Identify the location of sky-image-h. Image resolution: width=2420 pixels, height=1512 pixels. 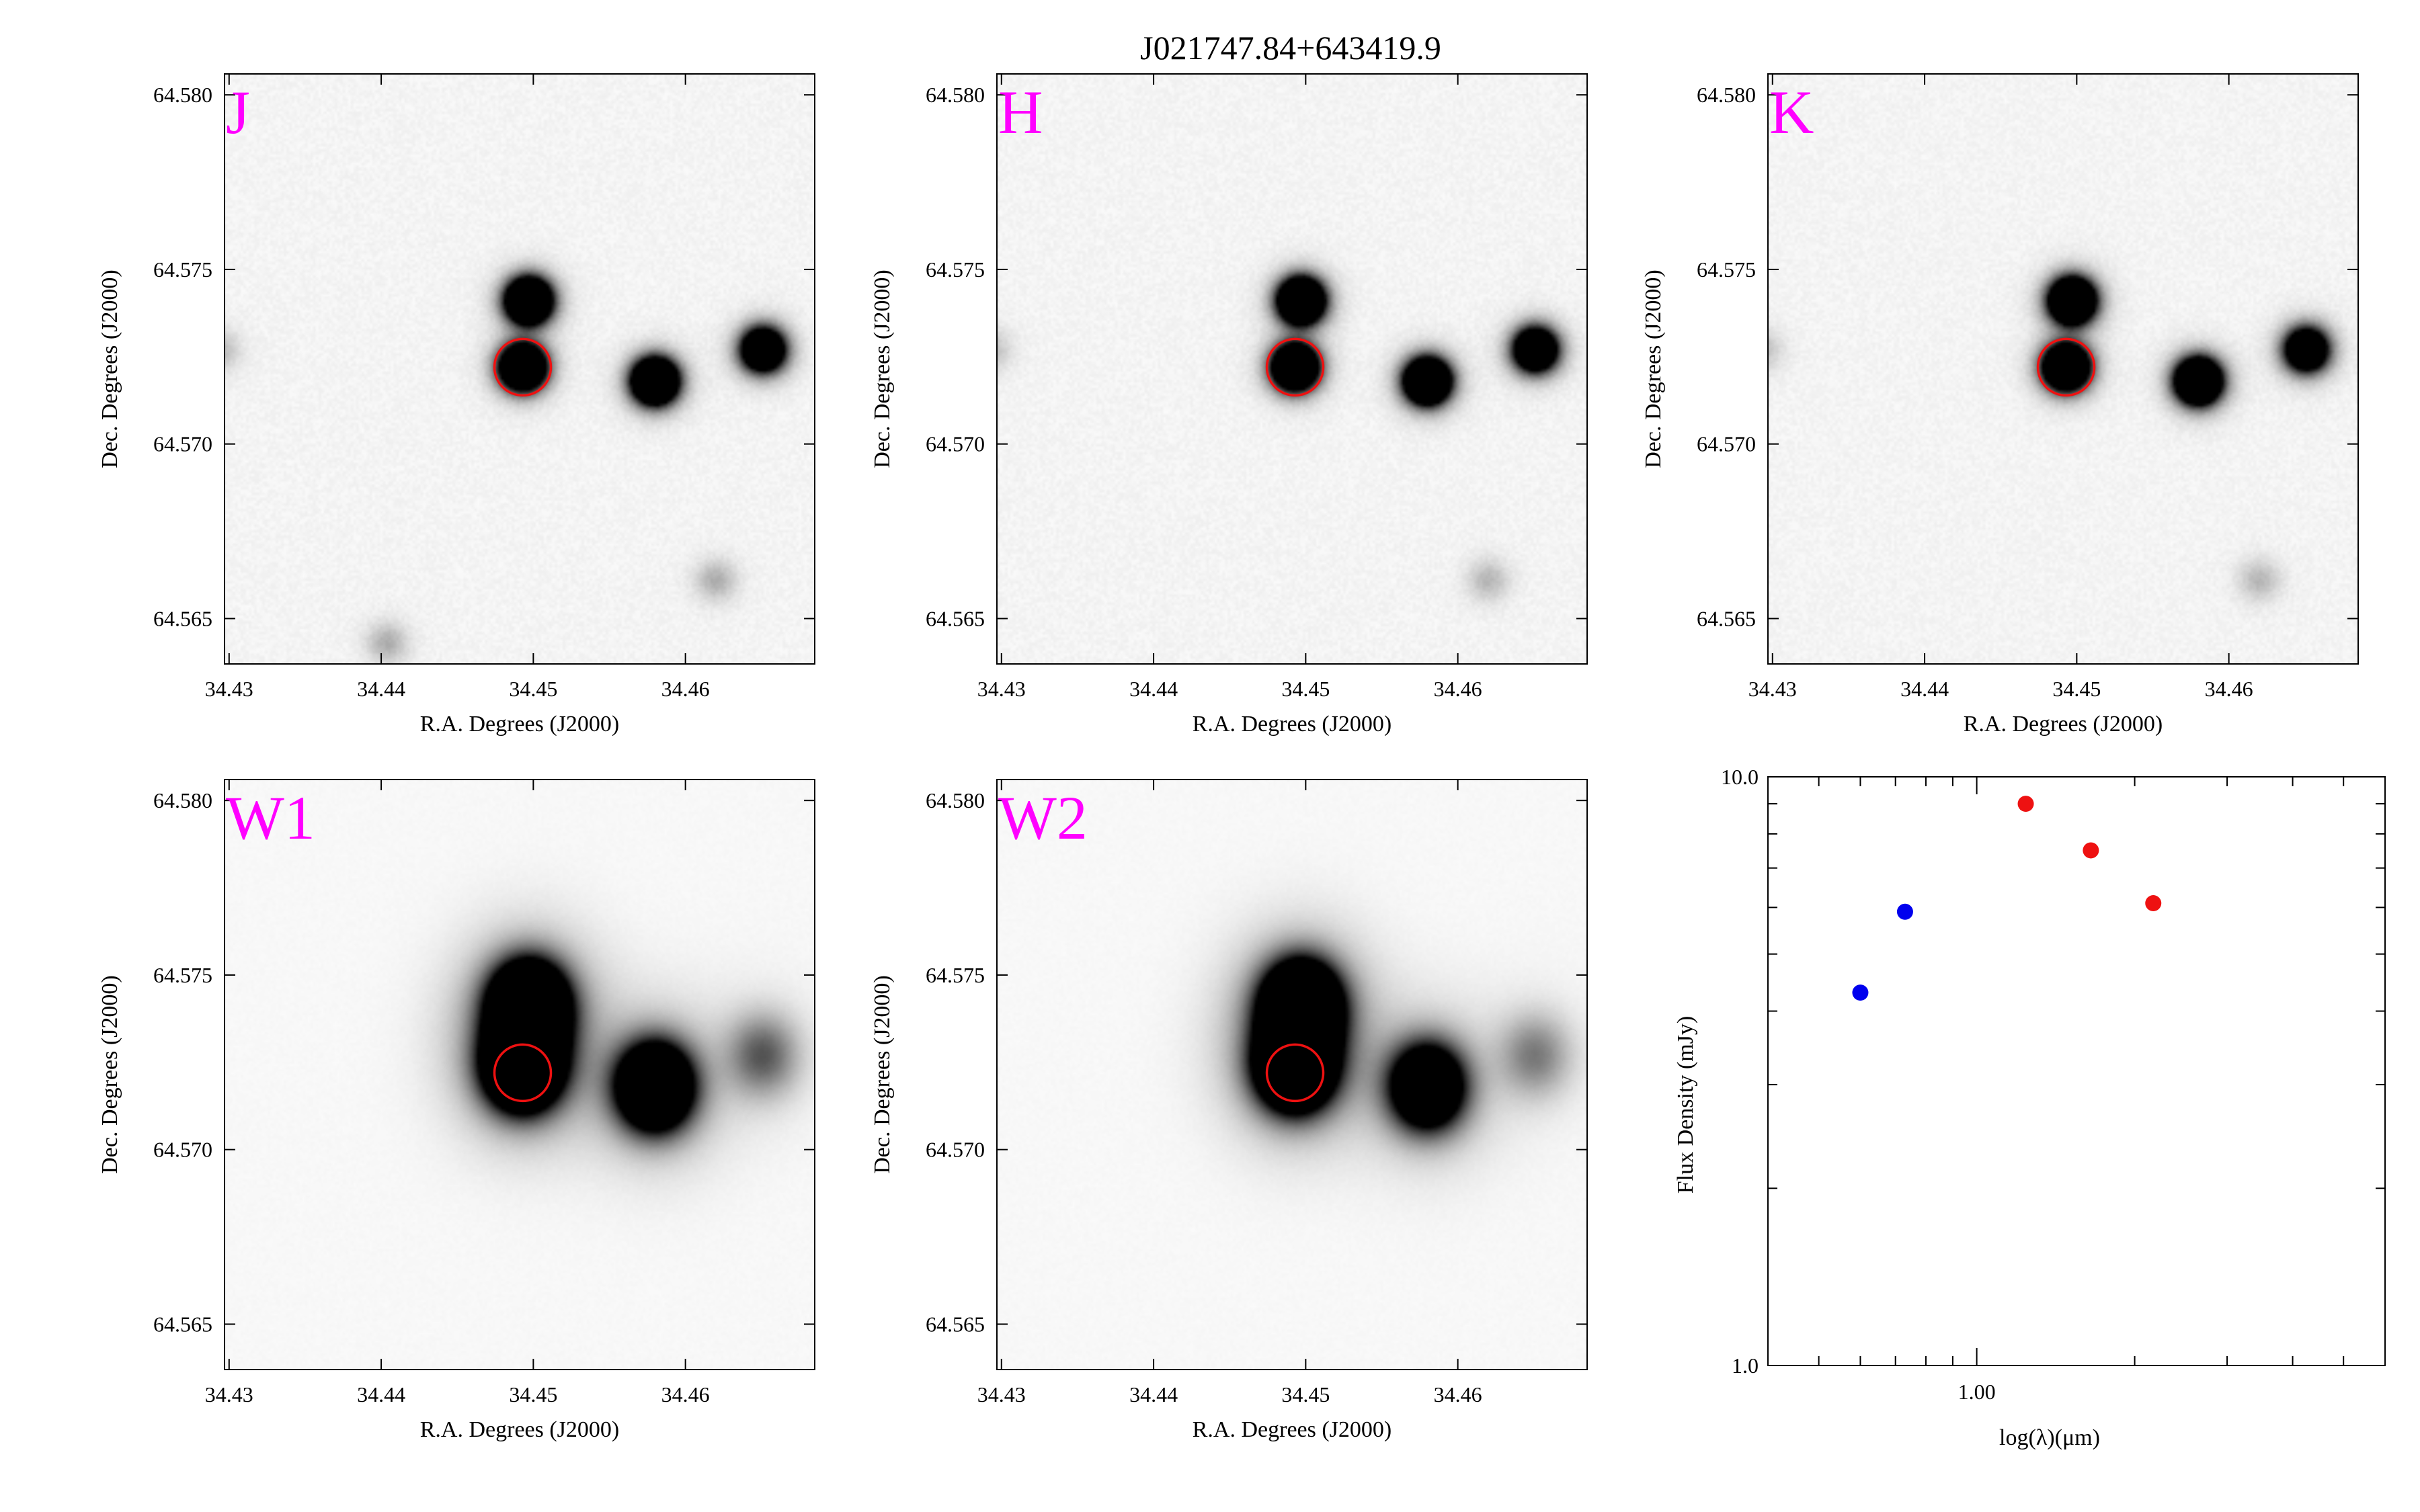
(1292, 369).